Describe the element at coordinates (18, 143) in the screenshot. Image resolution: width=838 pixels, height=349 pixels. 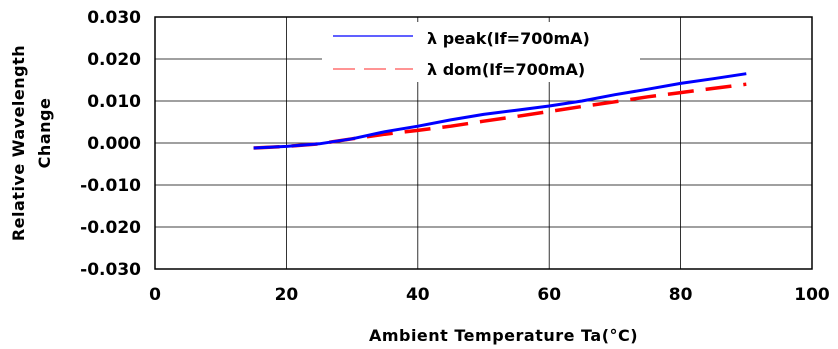
I see `y-axis-label-line1: Relative Wavelength` at that location.